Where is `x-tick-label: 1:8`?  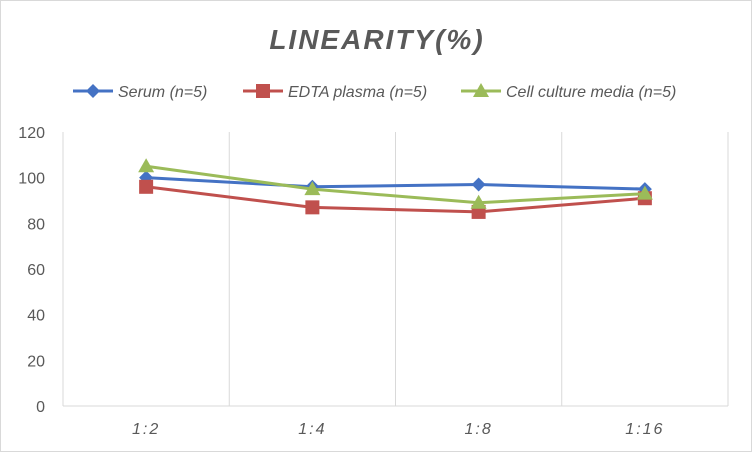 x-tick-label: 1:8 is located at coordinates (479, 429).